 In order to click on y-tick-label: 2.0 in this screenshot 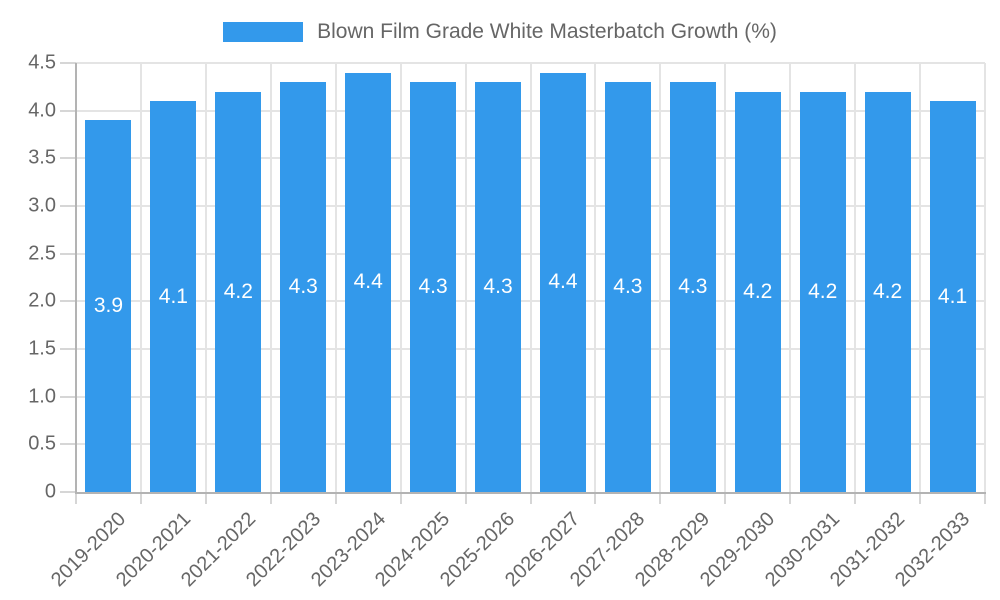, I will do `click(42, 300)`.